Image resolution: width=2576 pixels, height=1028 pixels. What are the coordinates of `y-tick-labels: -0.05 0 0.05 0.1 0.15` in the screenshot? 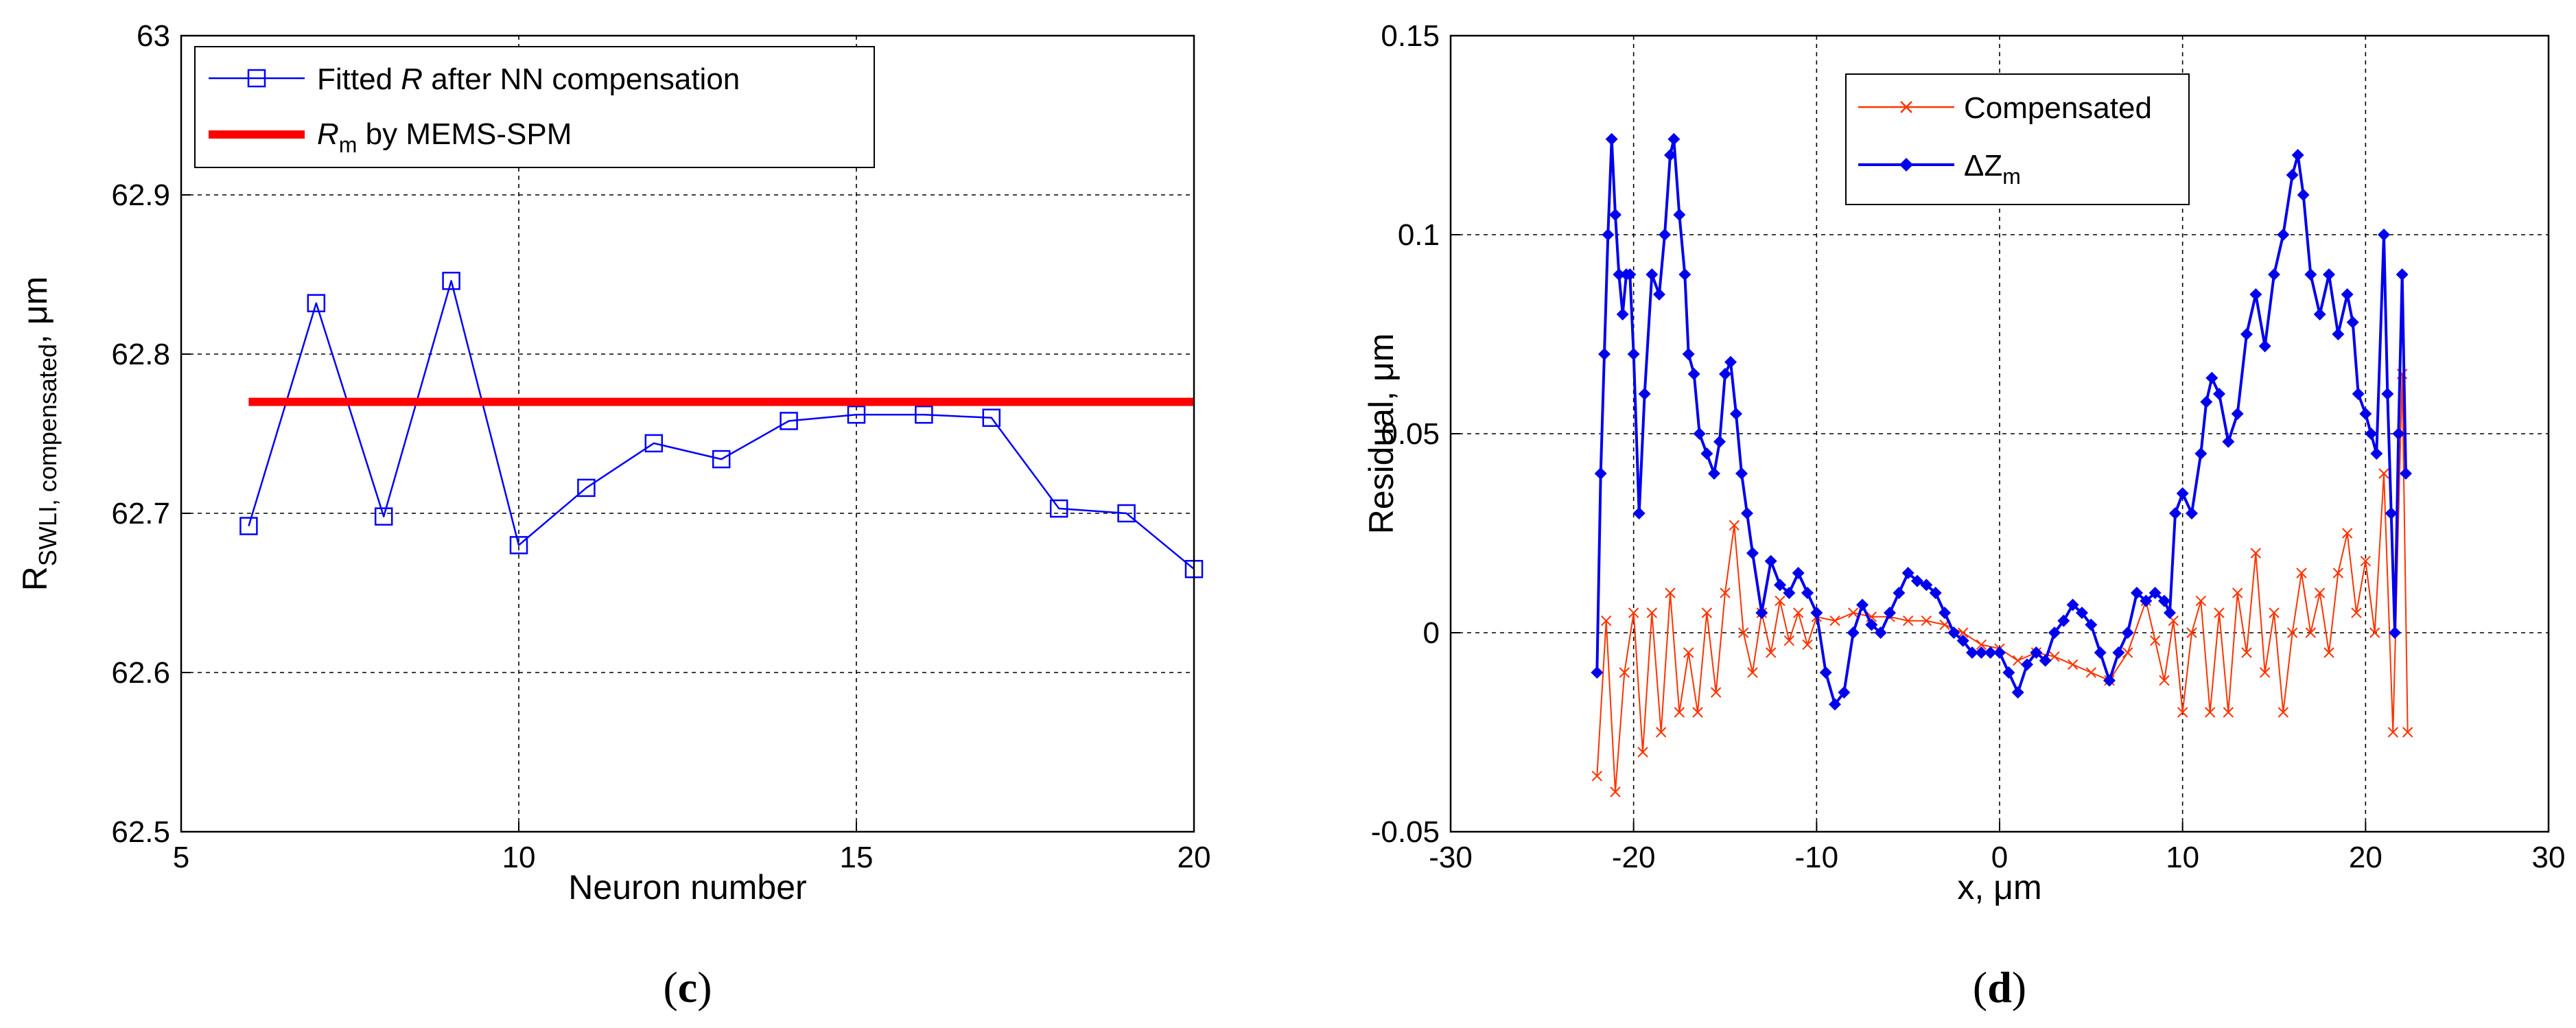 It's located at (1405, 434).